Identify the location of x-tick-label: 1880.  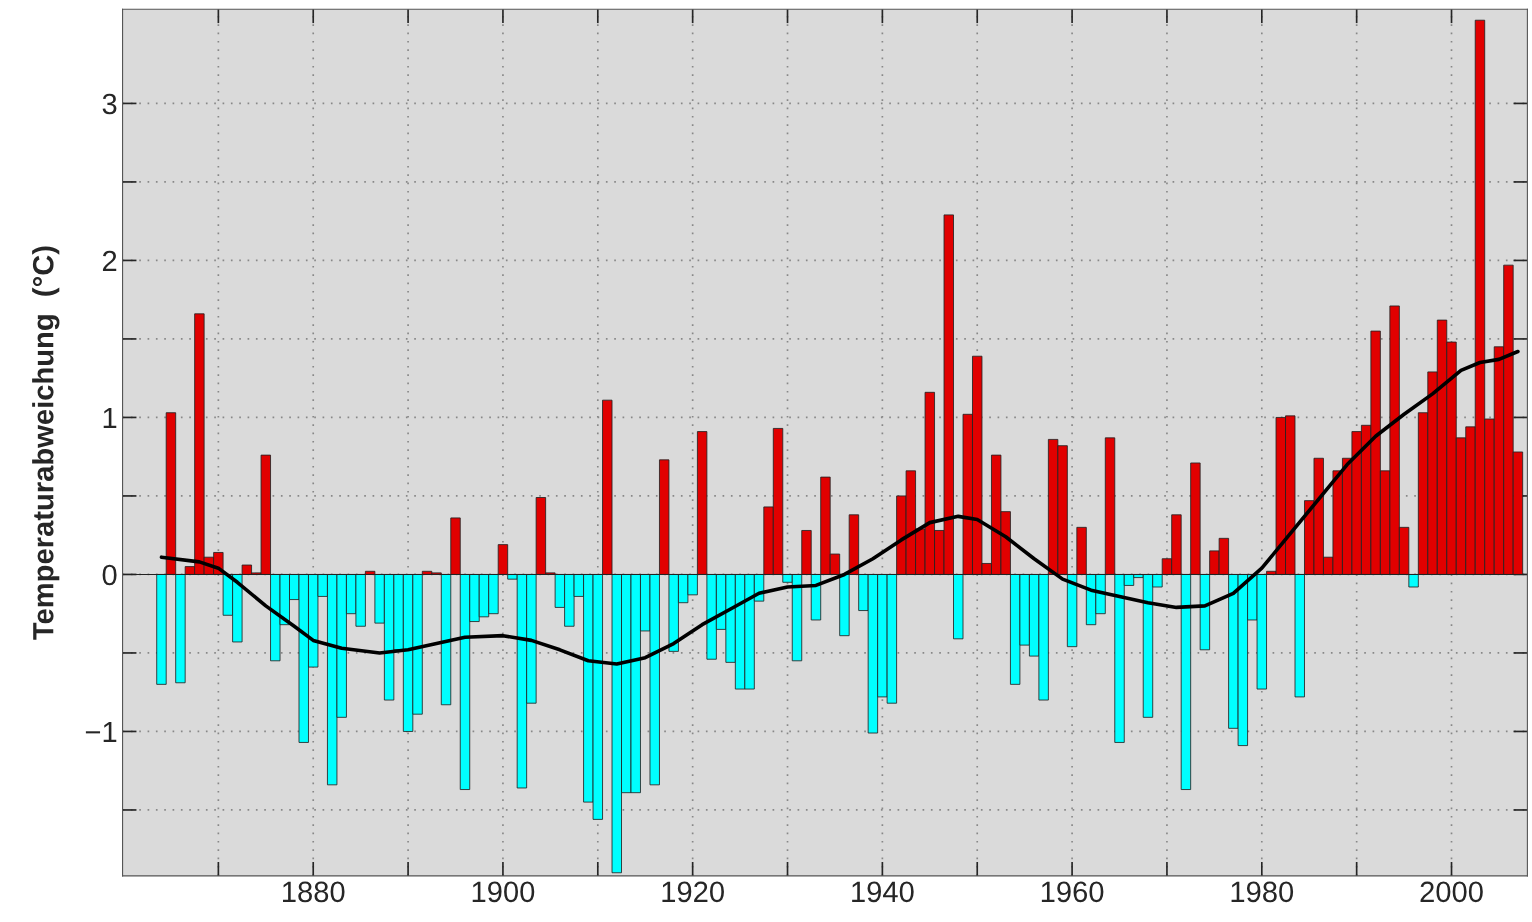
(314, 892).